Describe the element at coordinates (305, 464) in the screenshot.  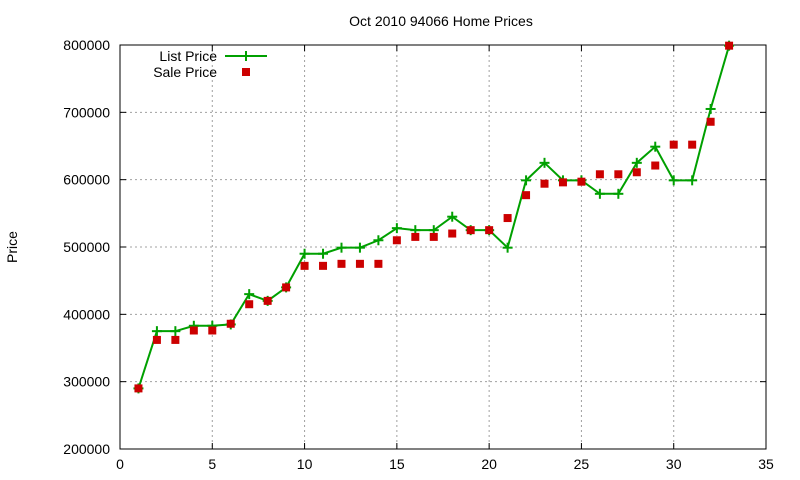
I see `x-tick-label: 10` at that location.